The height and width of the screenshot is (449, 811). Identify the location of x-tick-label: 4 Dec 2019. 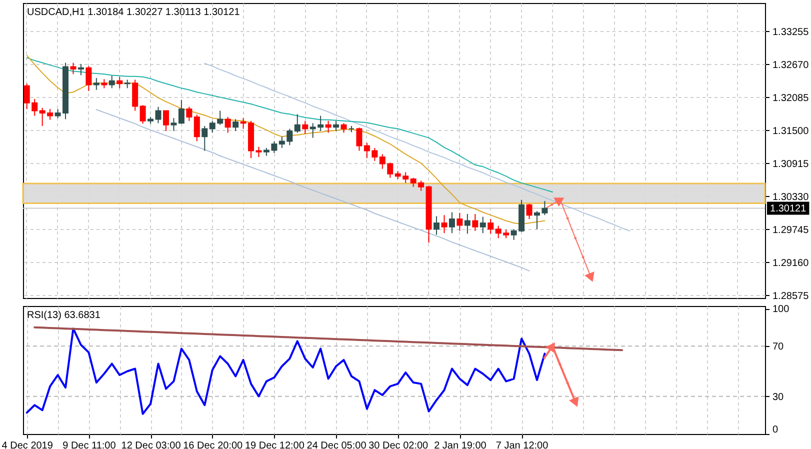
(28, 444).